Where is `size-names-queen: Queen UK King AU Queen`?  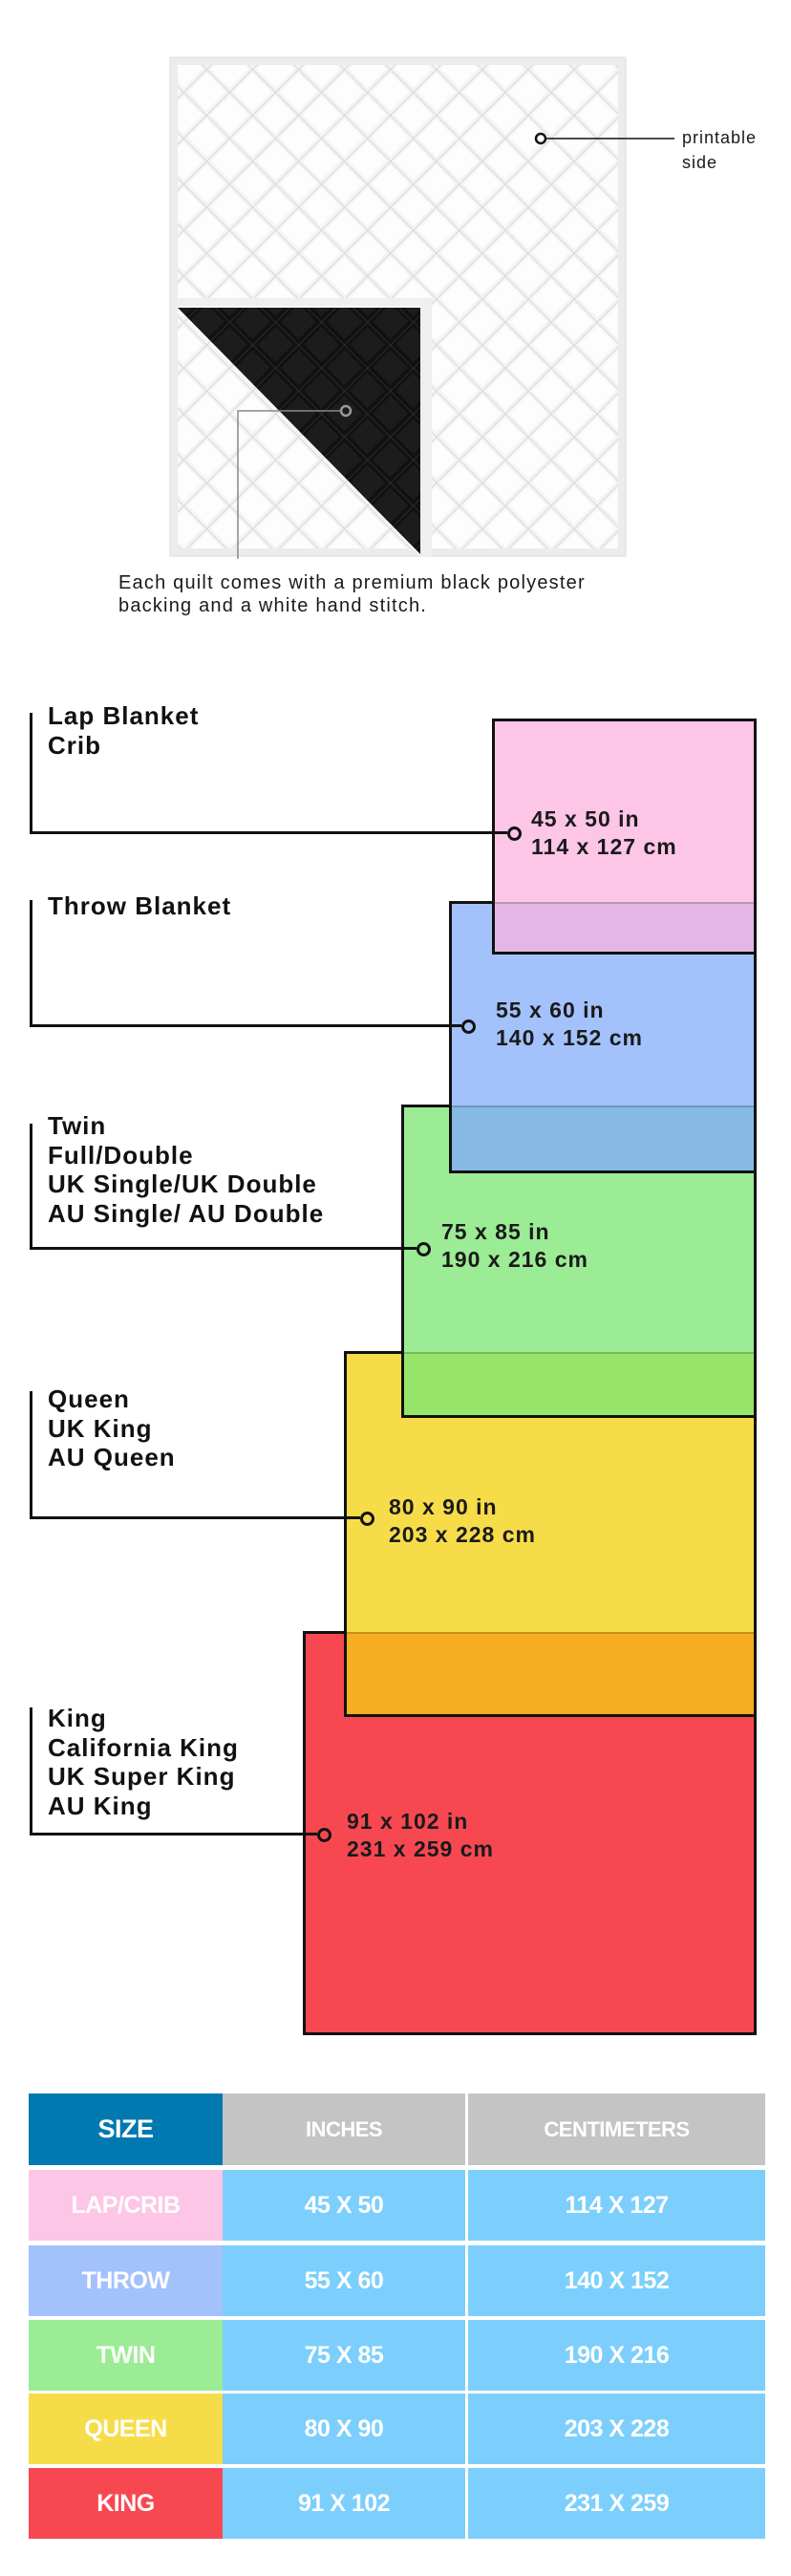
size-names-queen: Queen UK King AU Queen is located at coordinates (112, 1428).